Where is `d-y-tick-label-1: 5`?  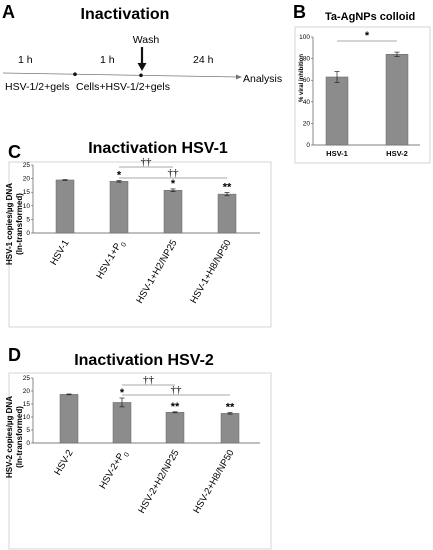
d-y-tick-label-1: 5 is located at coordinates (28, 430).